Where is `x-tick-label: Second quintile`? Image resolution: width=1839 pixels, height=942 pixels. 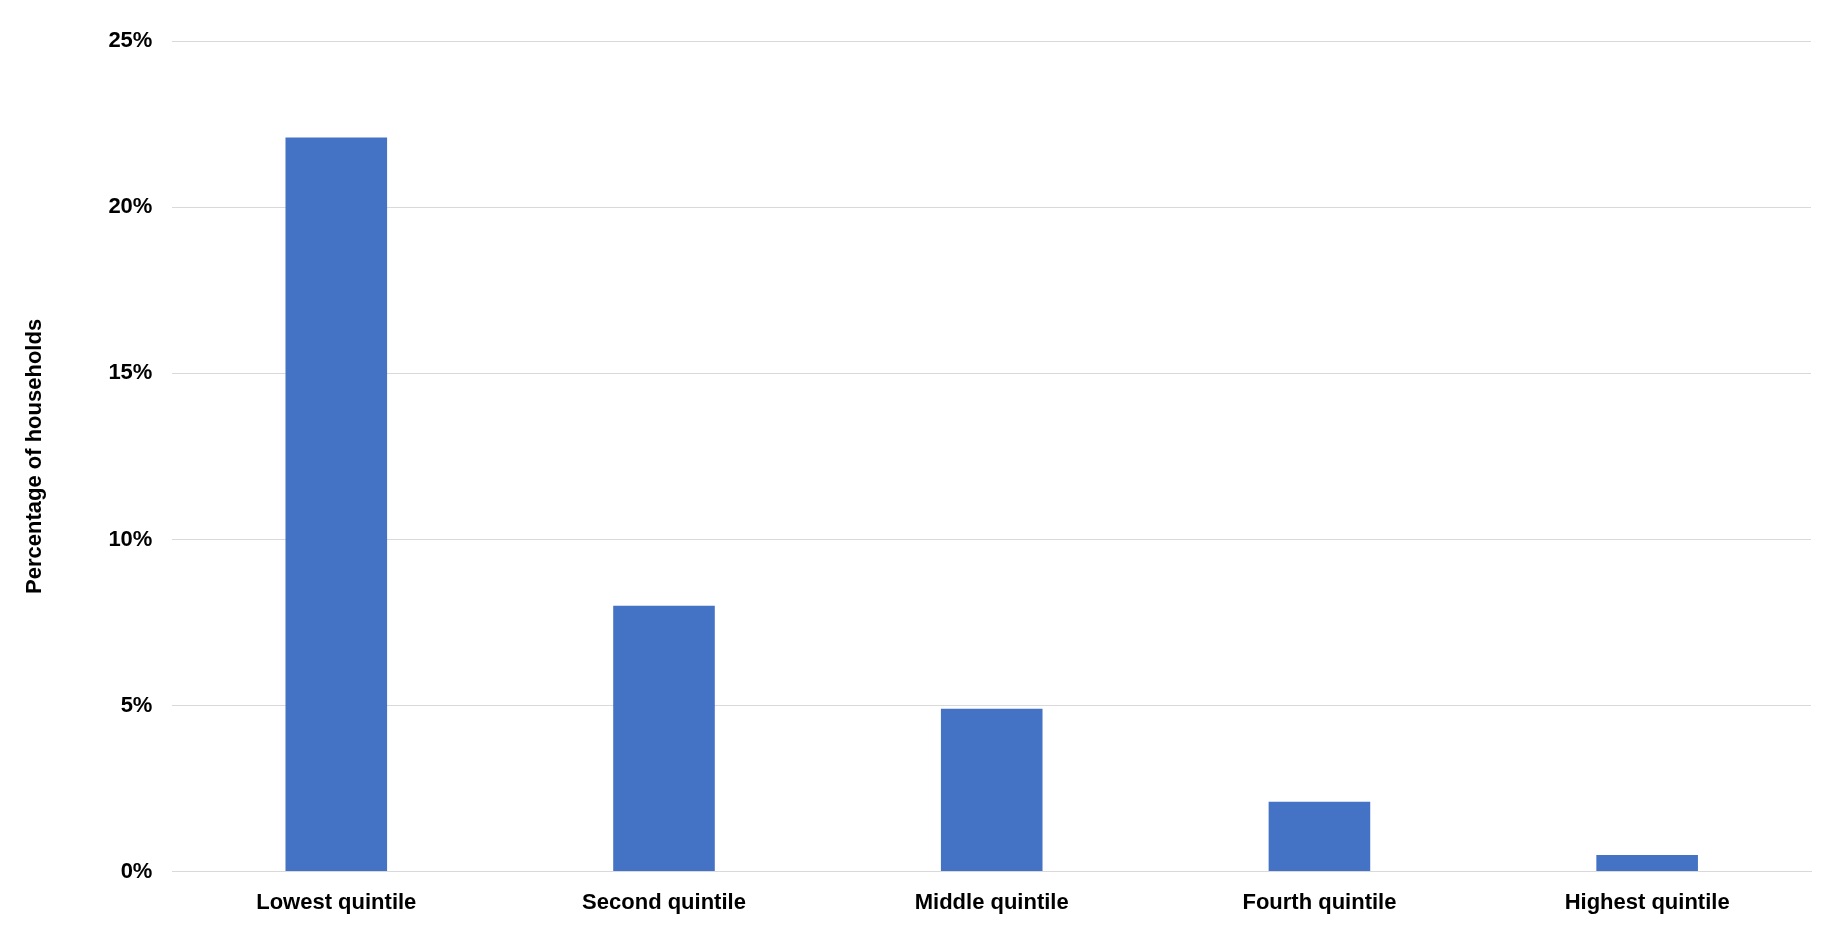 x-tick-label: Second quintile is located at coordinates (664, 901).